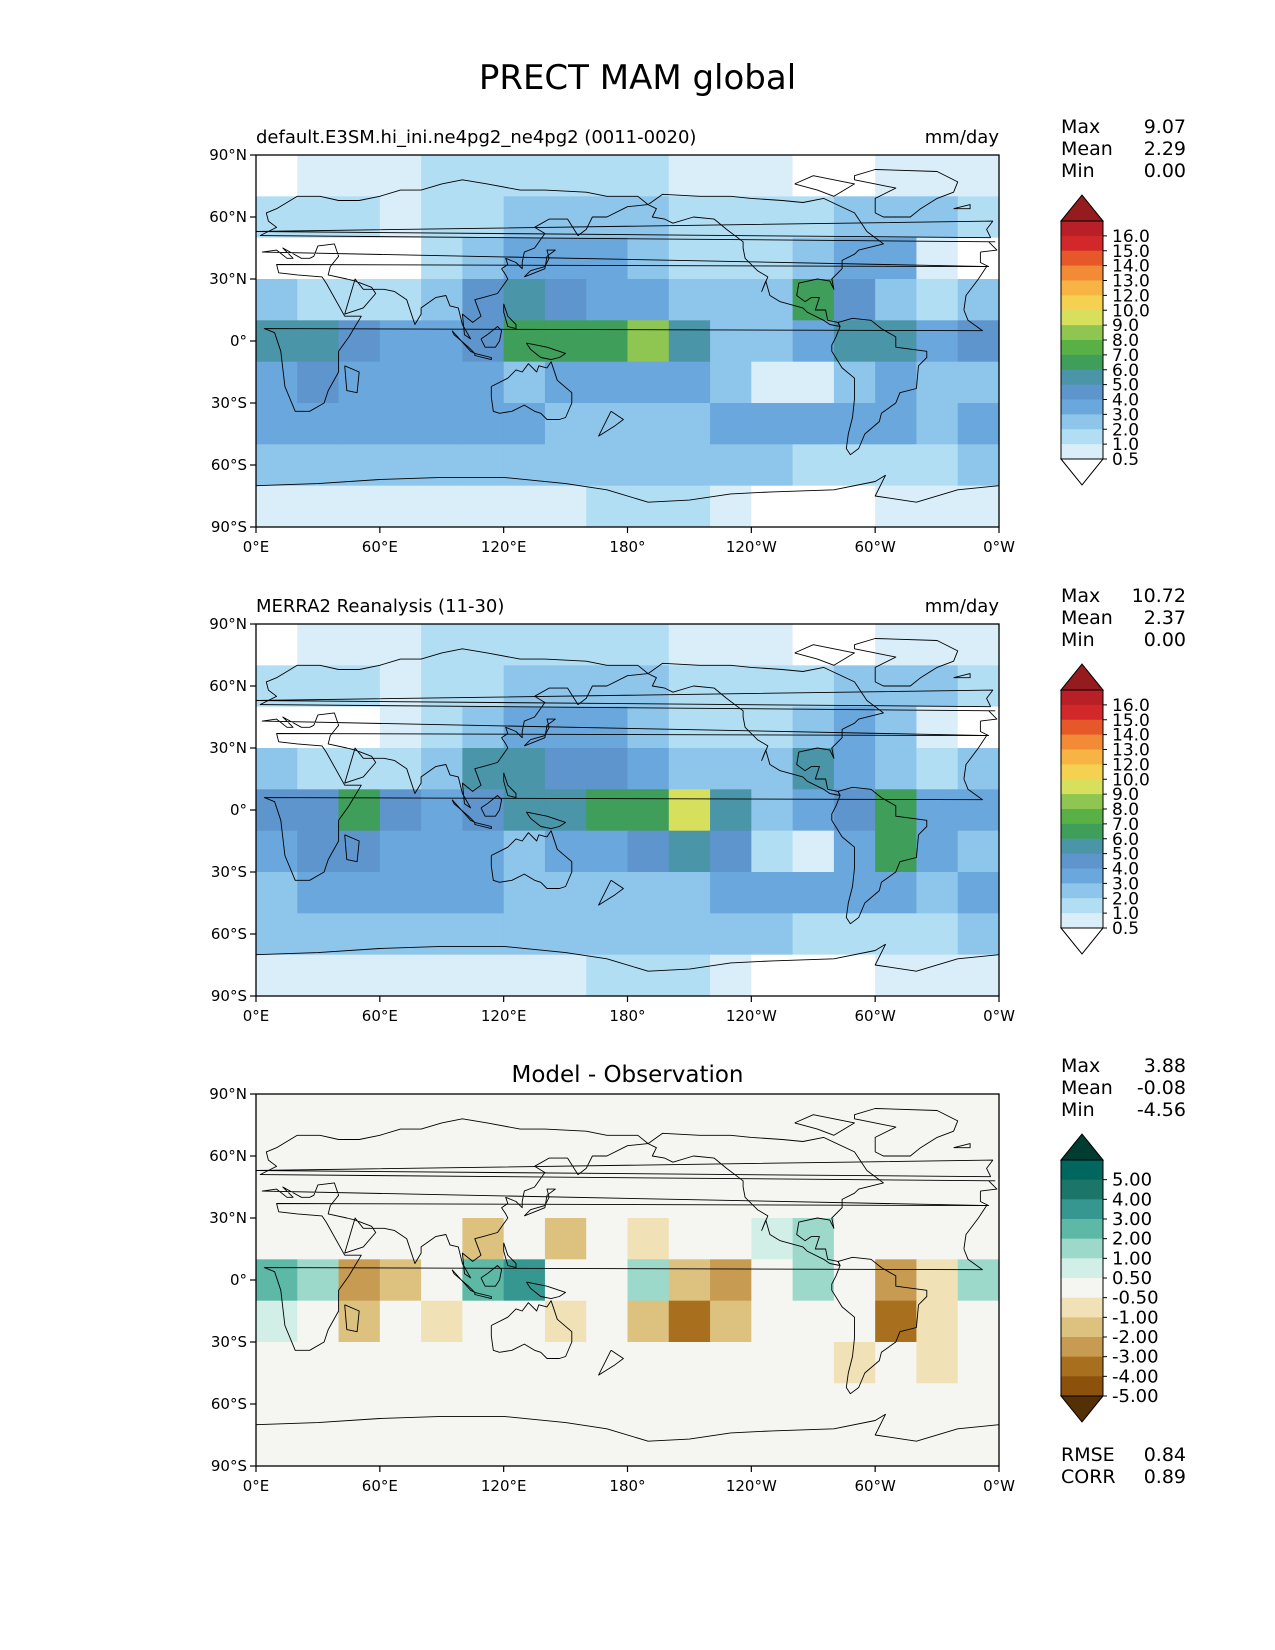  What do you see at coordinates (229, 465) in the screenshot?
I see `y-tick-label: 60°S` at bounding box center [229, 465].